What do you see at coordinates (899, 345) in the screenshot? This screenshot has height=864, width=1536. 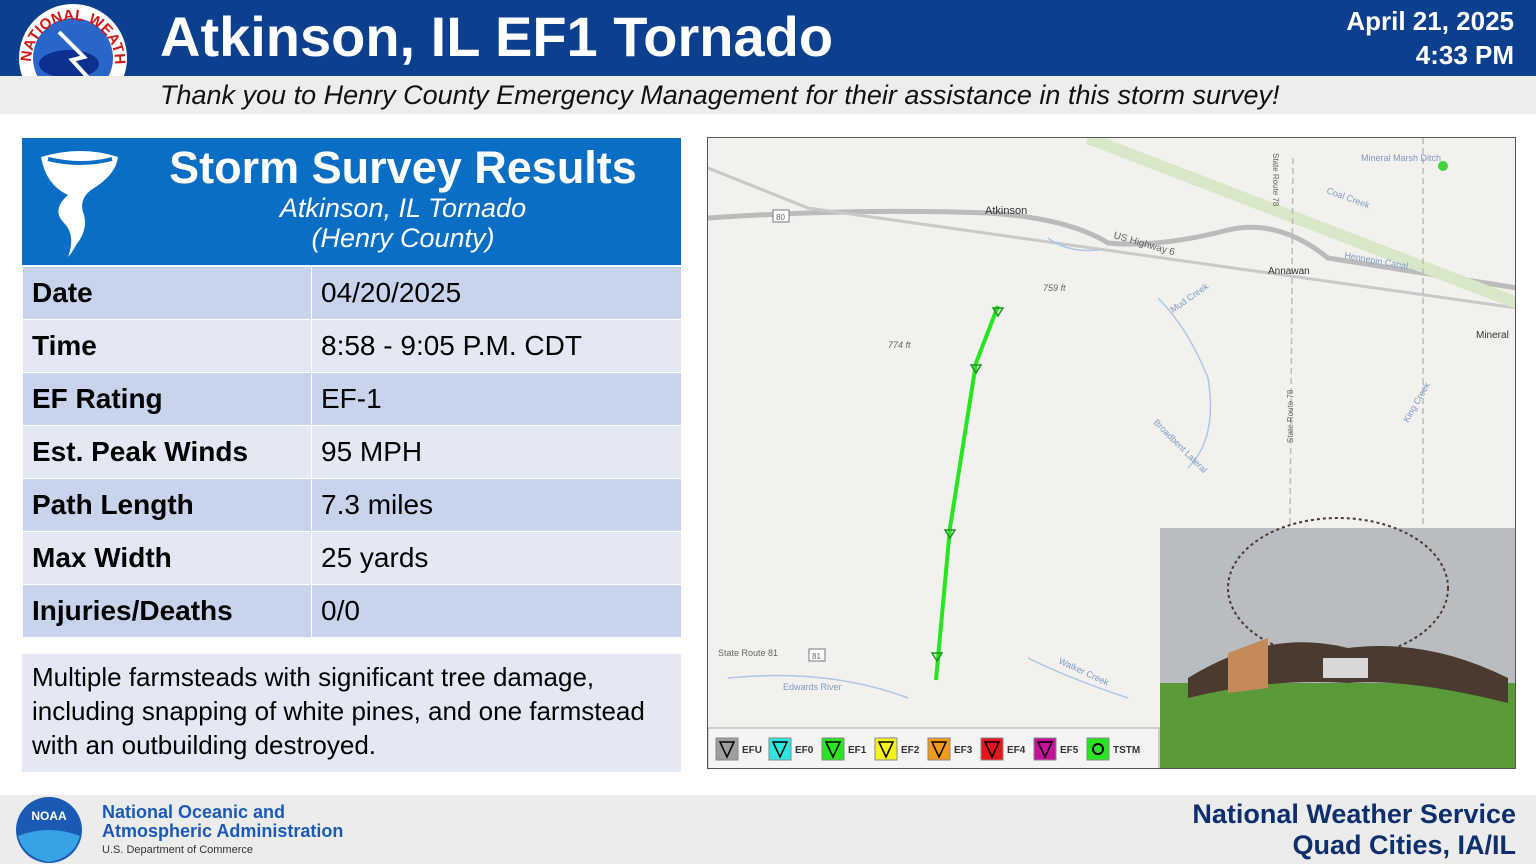 I see `map-label: 774 ft` at bounding box center [899, 345].